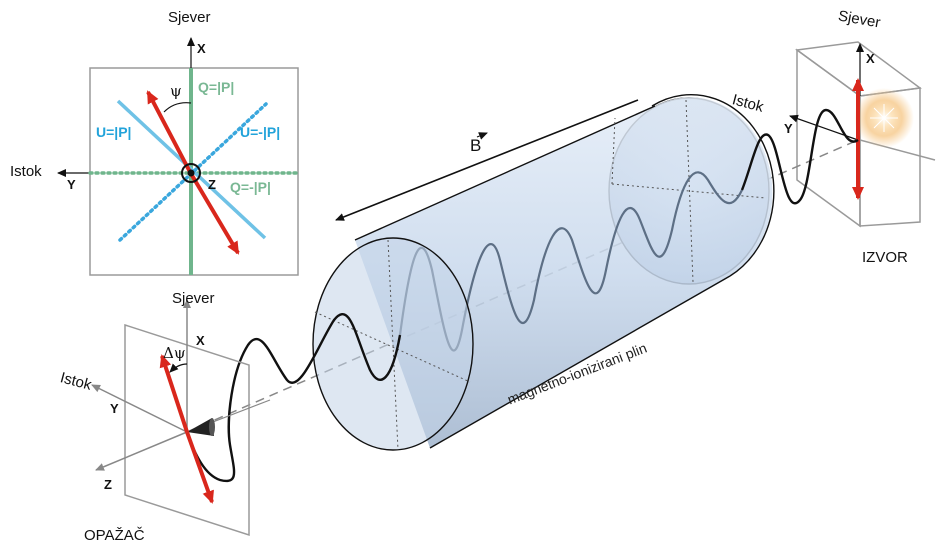 Image resolution: width=937 pixels, height=547 pixels. What do you see at coordinates (108, 484) in the screenshot?
I see `observer-z-label: Z` at bounding box center [108, 484].